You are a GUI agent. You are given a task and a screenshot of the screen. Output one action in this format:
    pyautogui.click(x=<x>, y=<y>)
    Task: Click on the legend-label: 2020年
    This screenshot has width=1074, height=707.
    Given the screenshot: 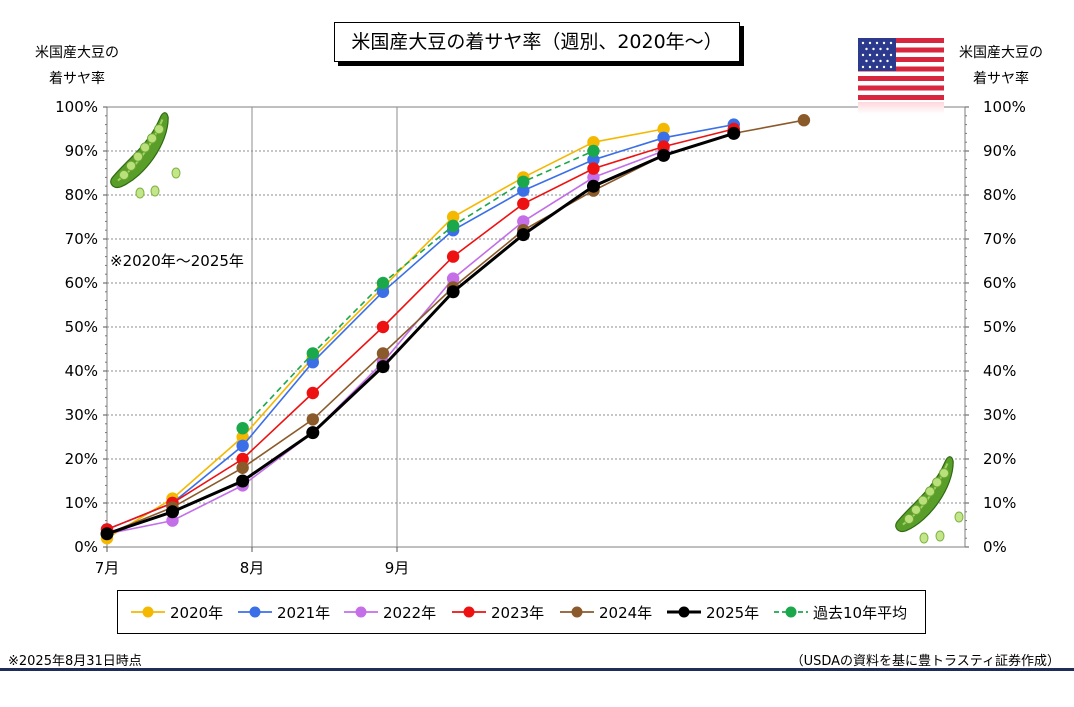 What is the action you would take?
    pyautogui.click(x=197, y=612)
    